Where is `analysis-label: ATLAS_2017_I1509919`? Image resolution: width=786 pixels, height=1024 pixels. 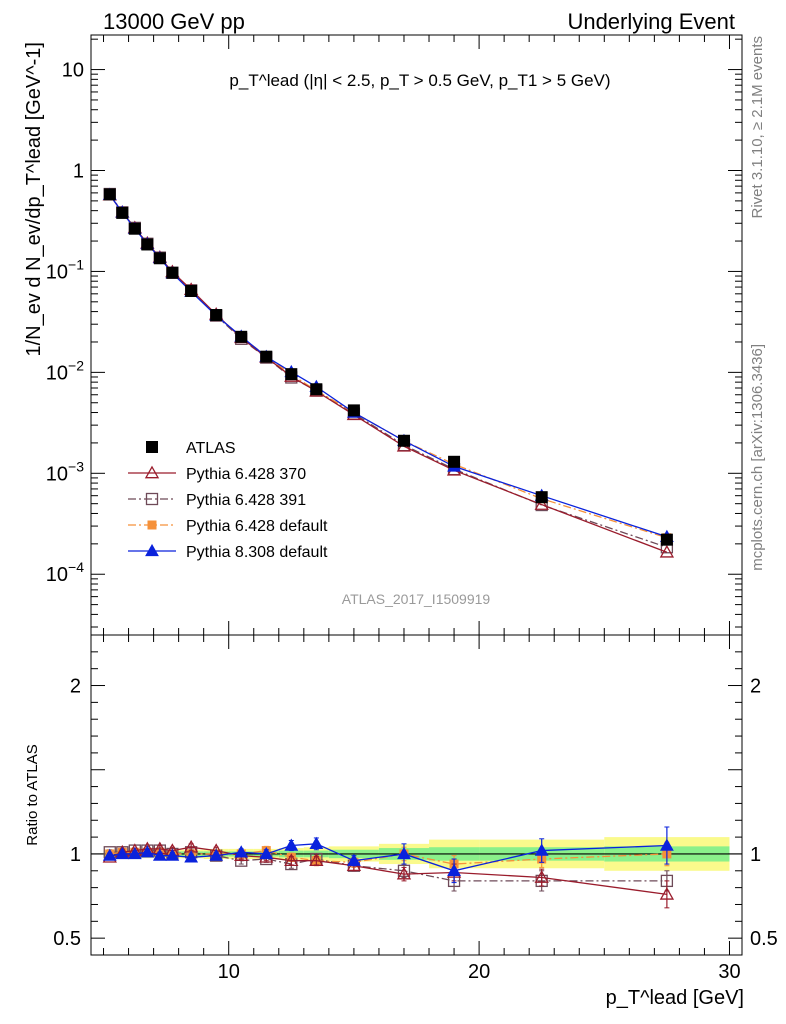 analysis-label: ATLAS_2017_I1509919 is located at coordinates (416, 599).